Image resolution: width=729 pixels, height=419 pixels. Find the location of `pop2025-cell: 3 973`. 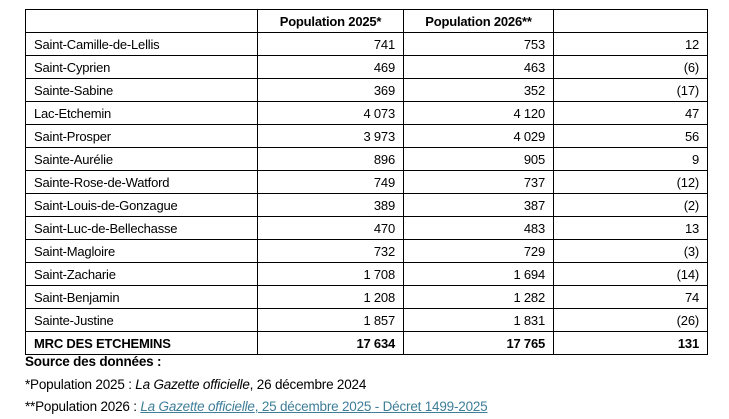

pop2025-cell: 3 973 is located at coordinates (330, 136).